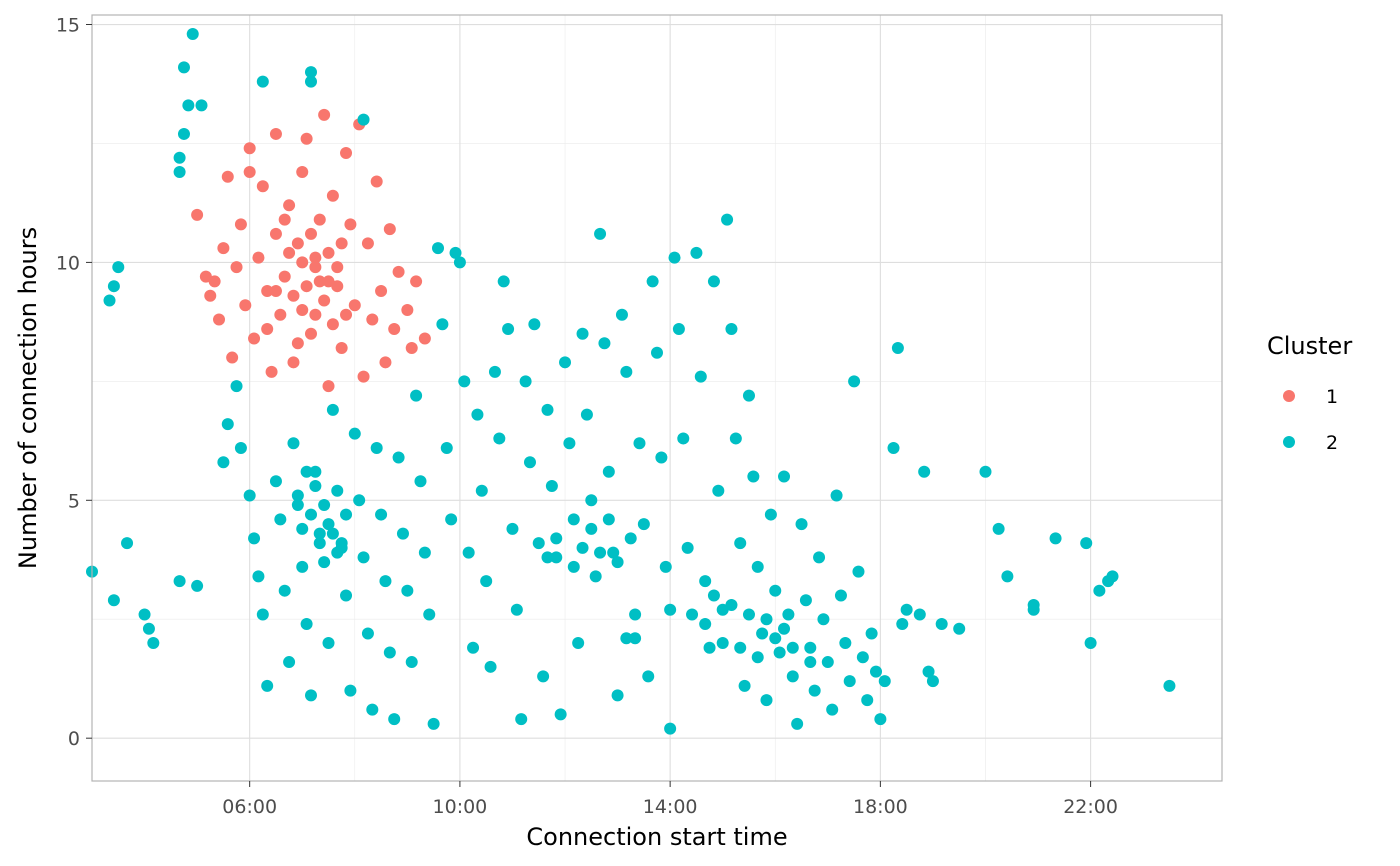  I want to click on x-tick-label: 06:00, so click(249, 807).